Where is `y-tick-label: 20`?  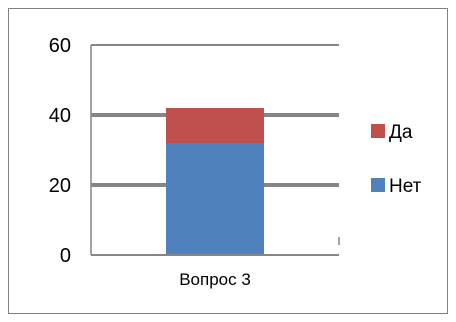 y-tick-label: 20 is located at coordinates (60, 186).